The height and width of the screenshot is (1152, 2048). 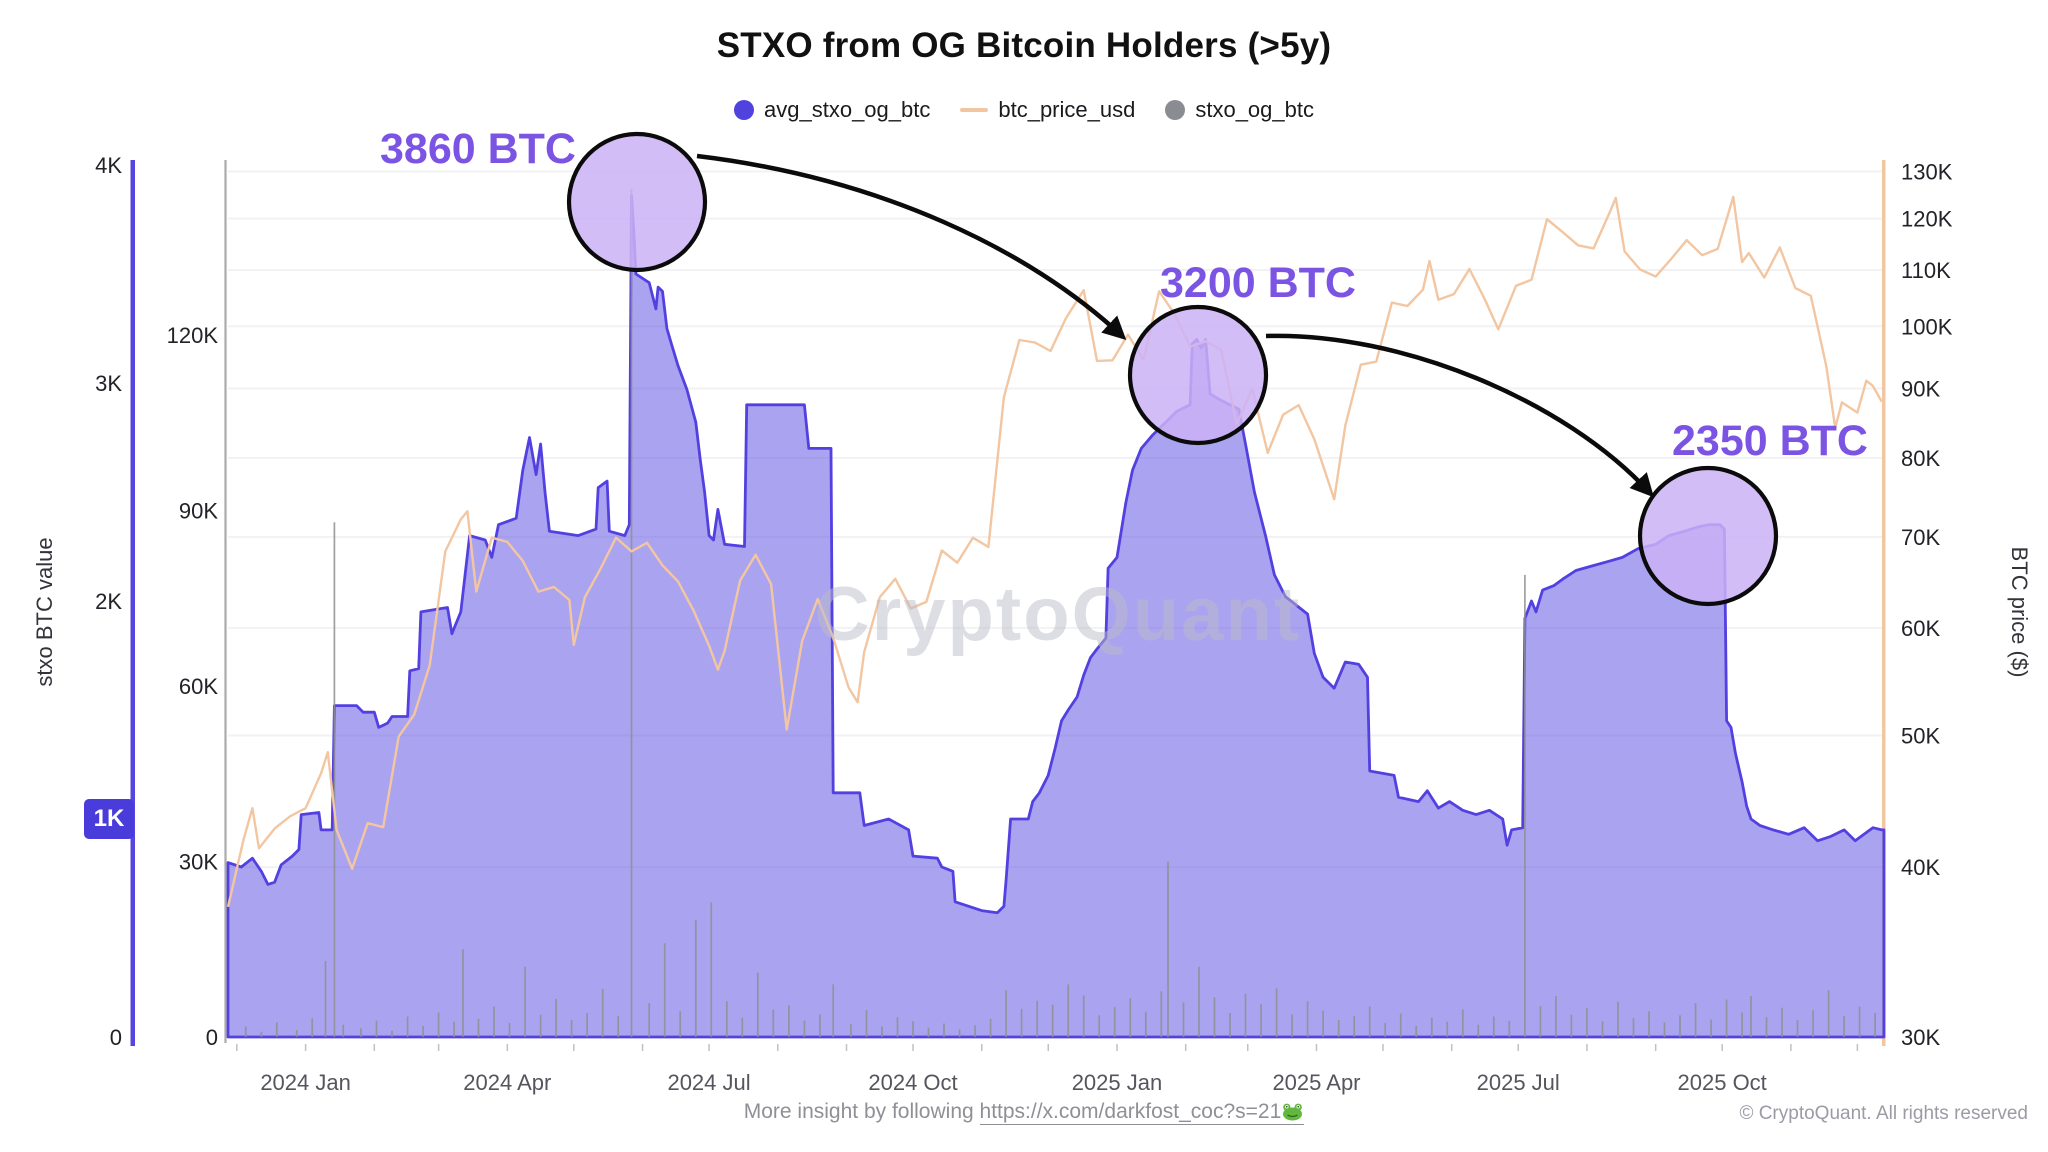 What do you see at coordinates (507, 1082) in the screenshot?
I see `svg-text: 2024 Apr` at bounding box center [507, 1082].